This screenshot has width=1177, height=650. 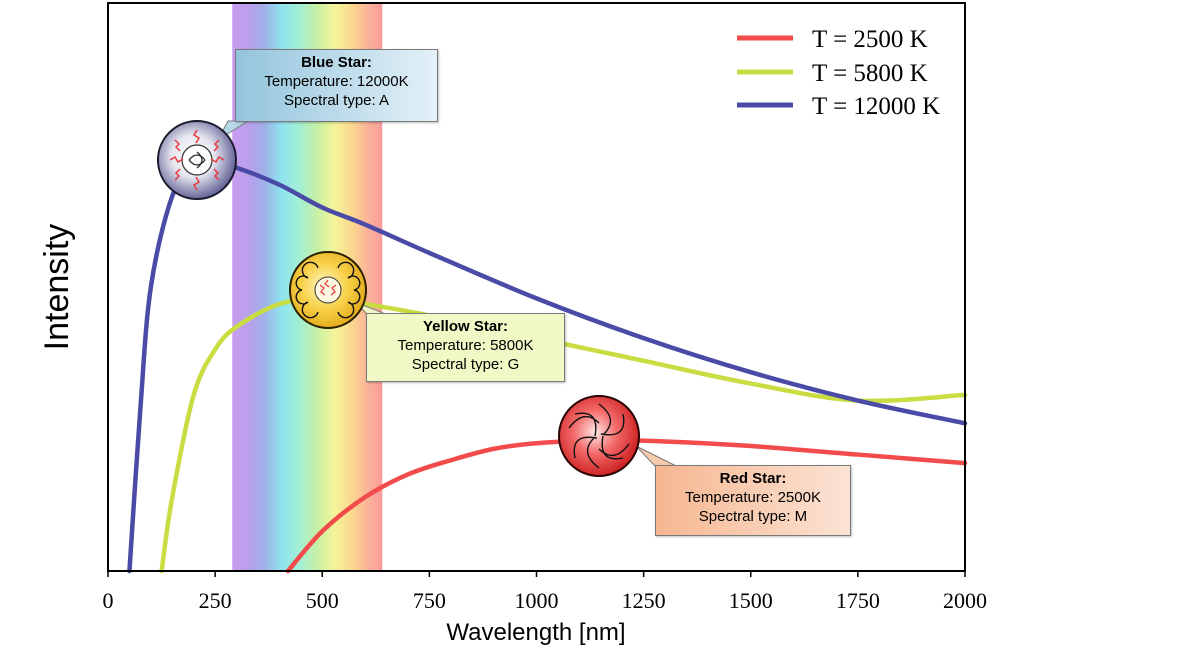 What do you see at coordinates (336, 81) in the screenshot?
I see `blue-star-temperature: Temperature: 12000K` at bounding box center [336, 81].